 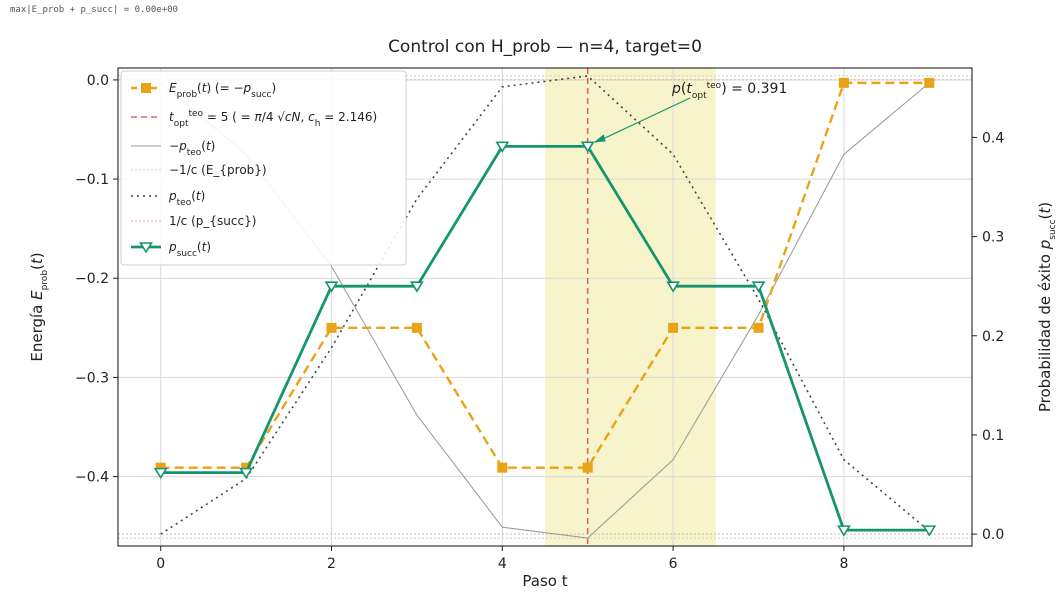 I want to click on chart-title: Control con H_prob — n=4, target=0, so click(x=545, y=47).